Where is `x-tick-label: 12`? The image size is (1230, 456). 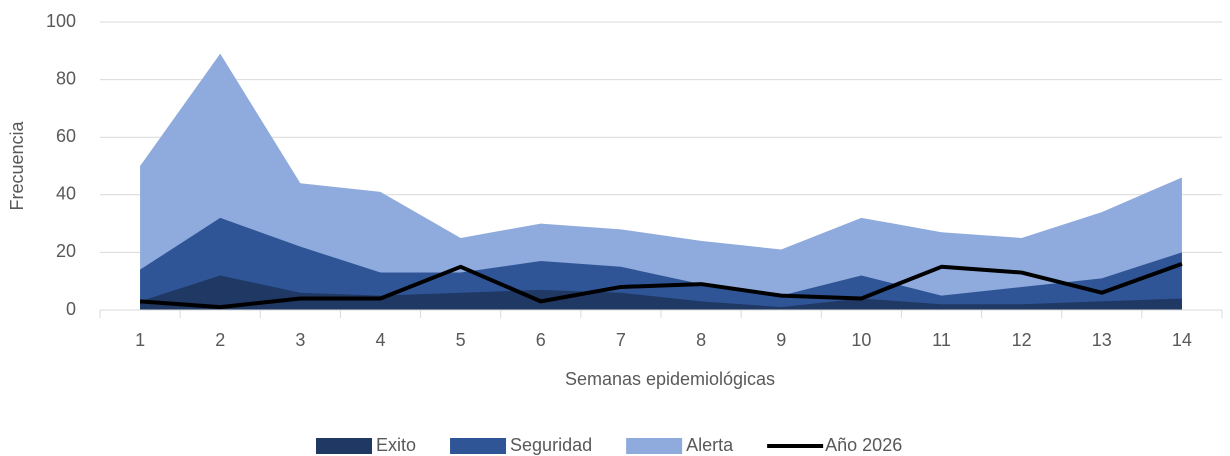 x-tick-label: 12 is located at coordinates (1022, 340).